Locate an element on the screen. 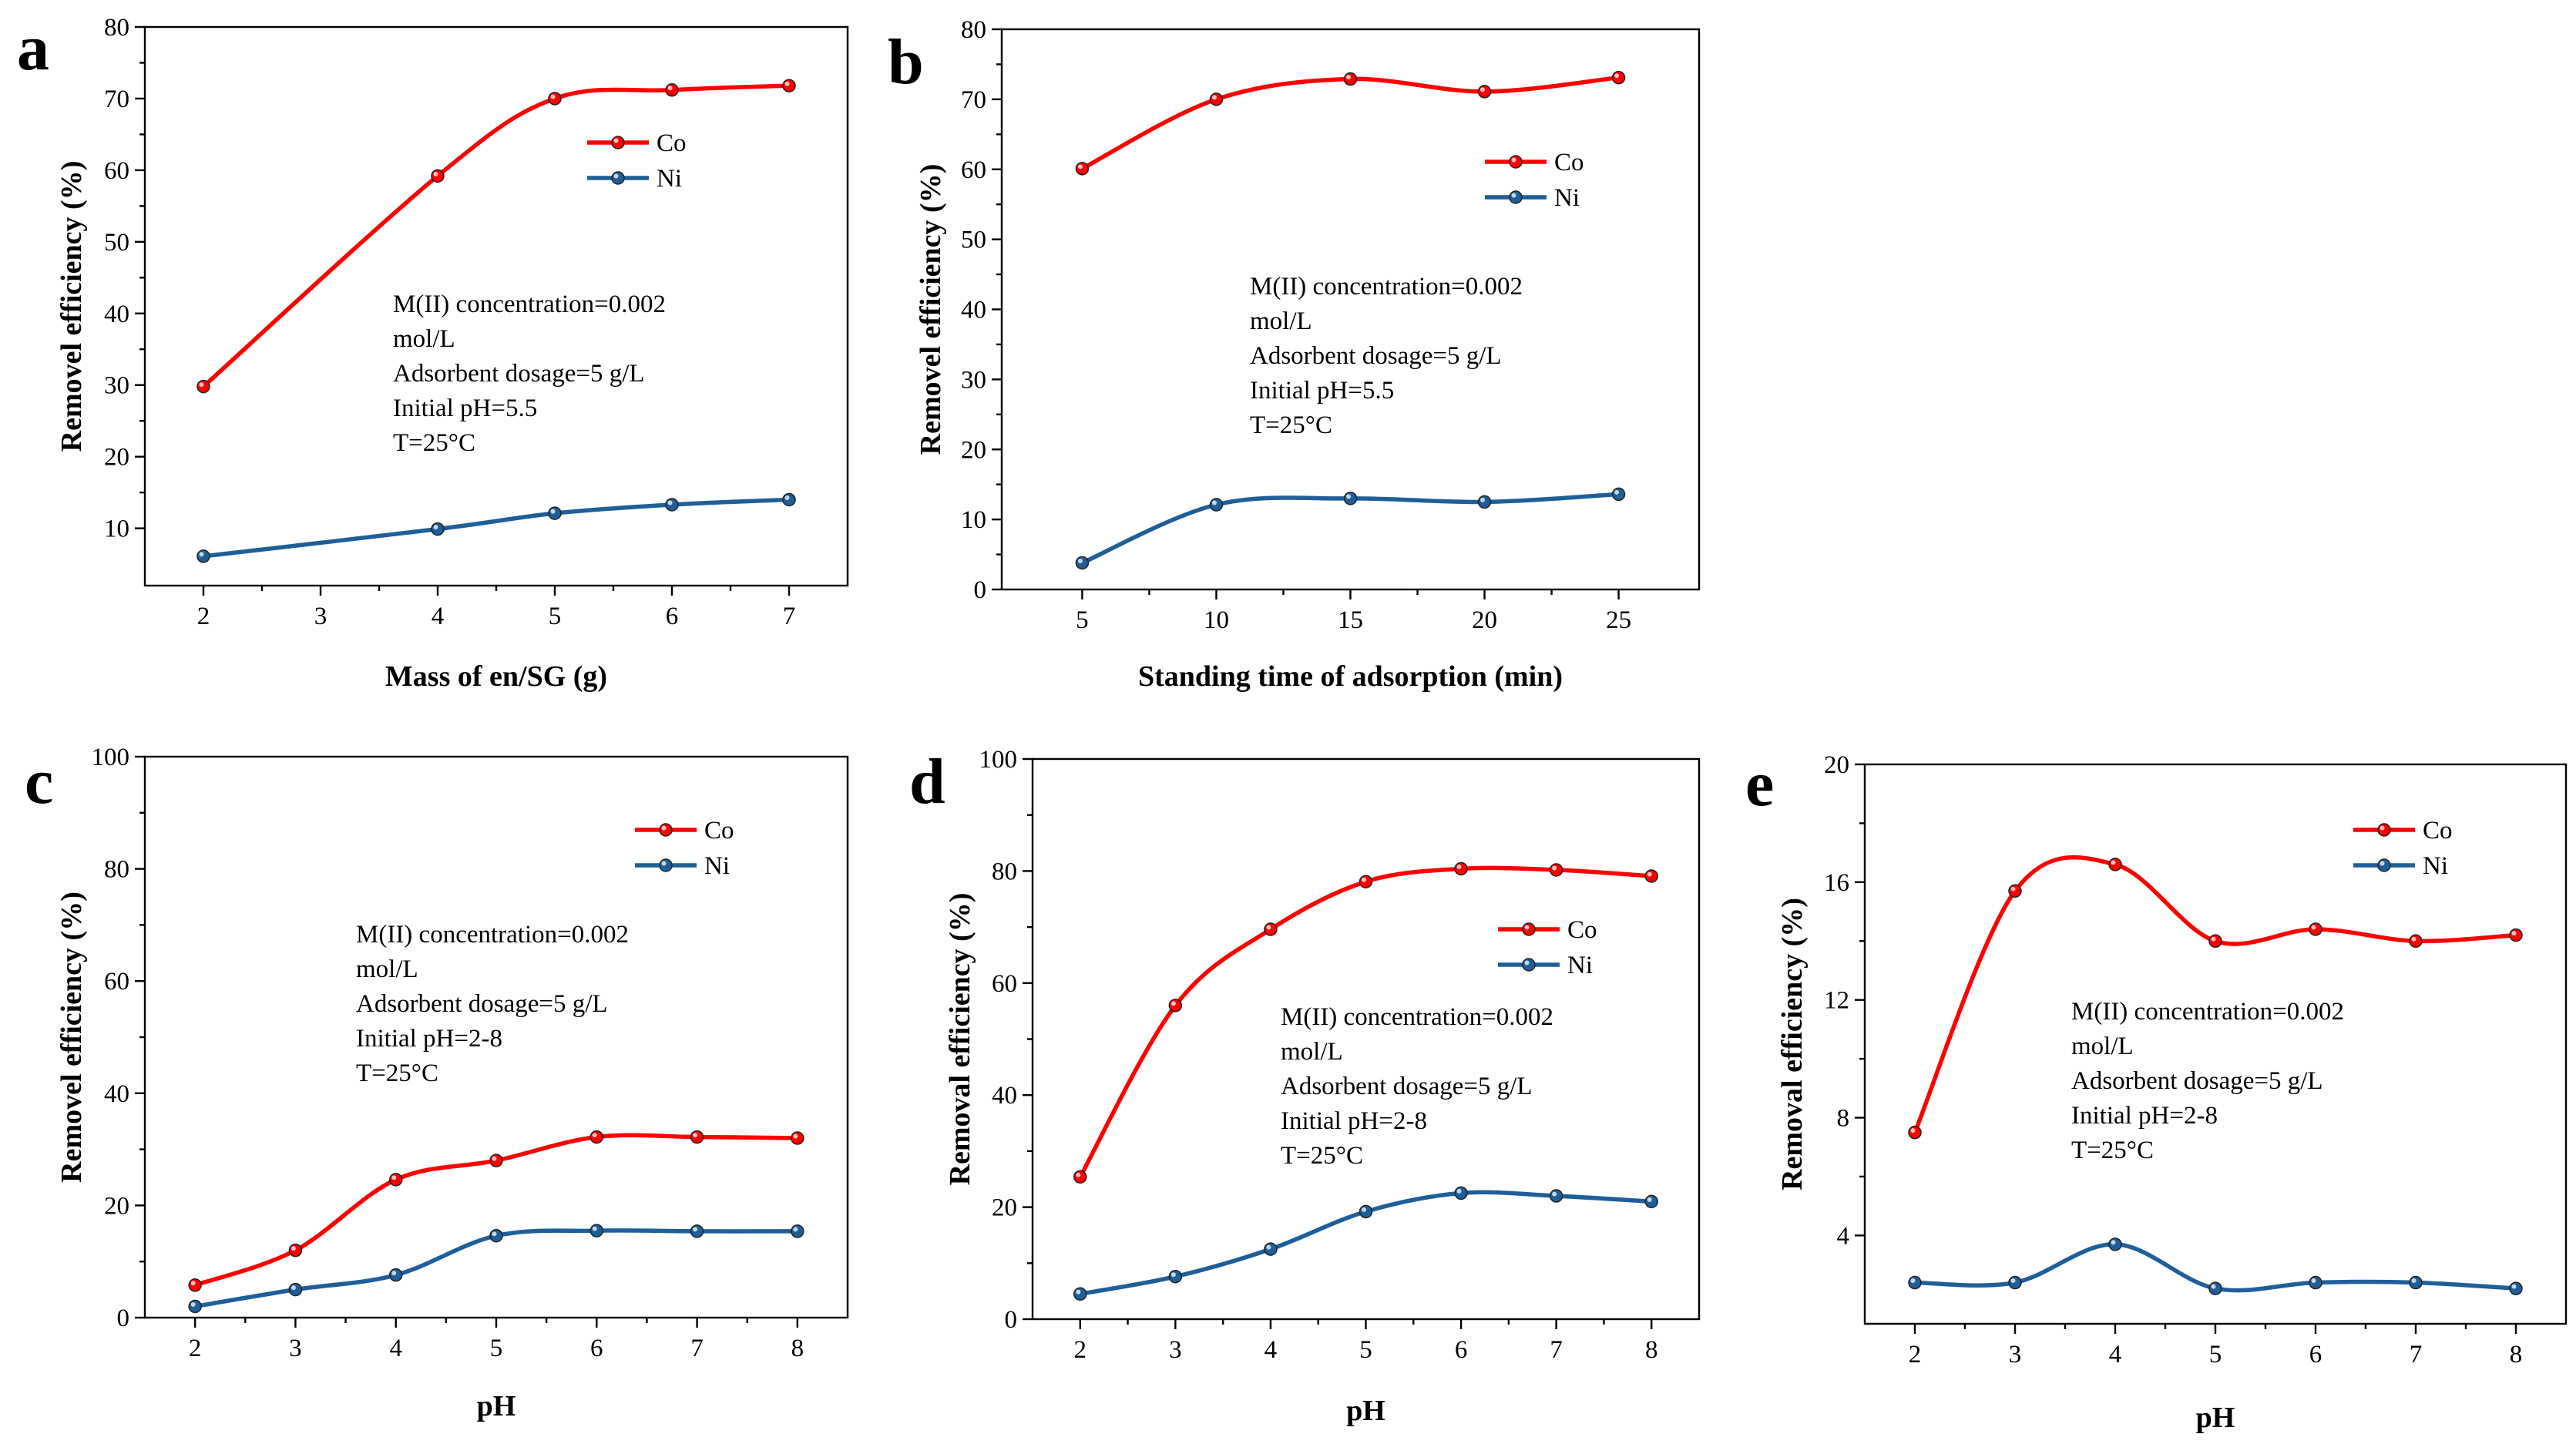 This screenshot has width=2576, height=1444. x-tick-label: 10 is located at coordinates (1216, 620).